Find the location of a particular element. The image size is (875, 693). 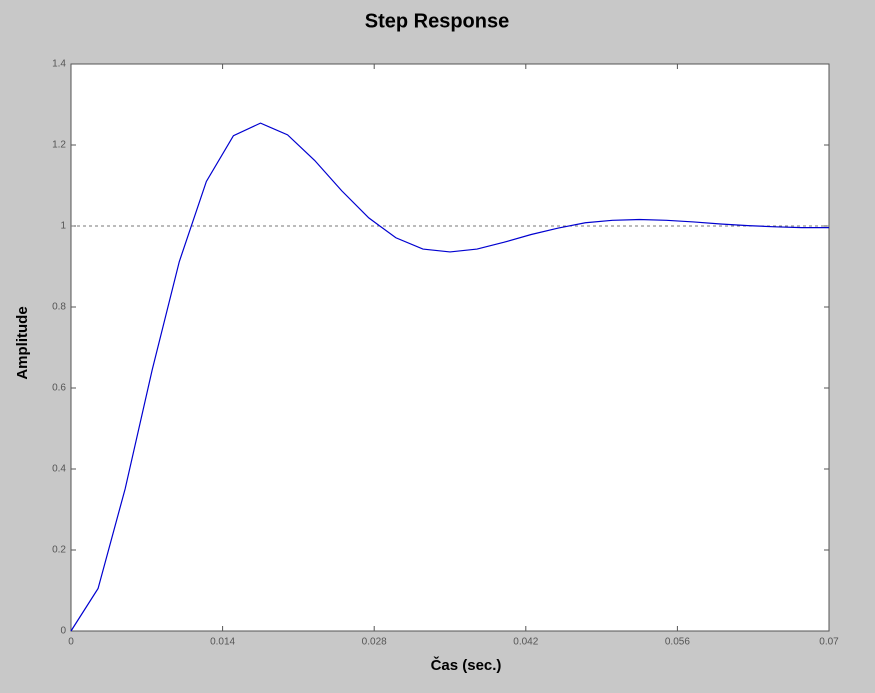

y-tick-label: 1.4 is located at coordinates (59, 64).